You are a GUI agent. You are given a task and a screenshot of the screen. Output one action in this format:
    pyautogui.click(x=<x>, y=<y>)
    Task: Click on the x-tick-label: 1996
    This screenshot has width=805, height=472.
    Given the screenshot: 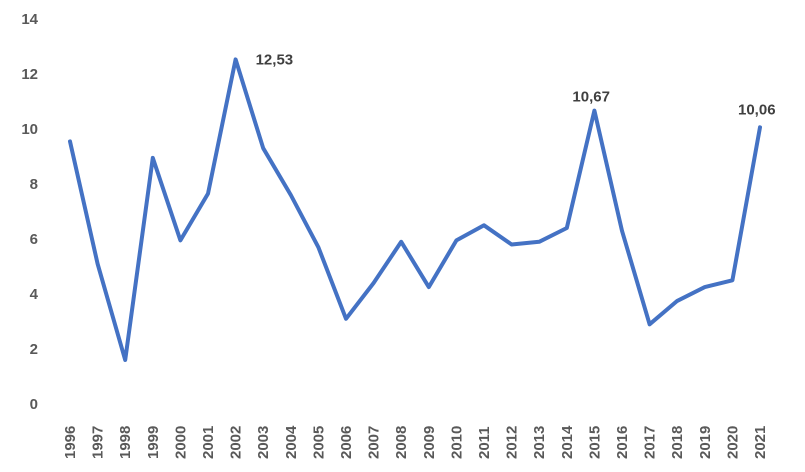 What is the action you would take?
    pyautogui.click(x=70, y=442)
    